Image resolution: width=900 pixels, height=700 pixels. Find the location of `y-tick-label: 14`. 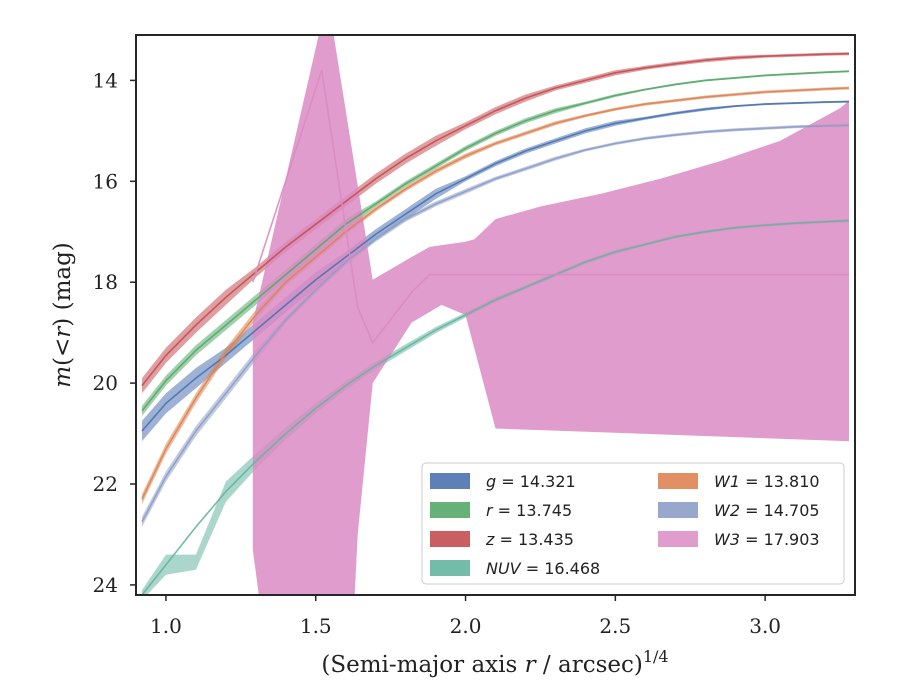

y-tick-label: 14 is located at coordinates (105, 80).